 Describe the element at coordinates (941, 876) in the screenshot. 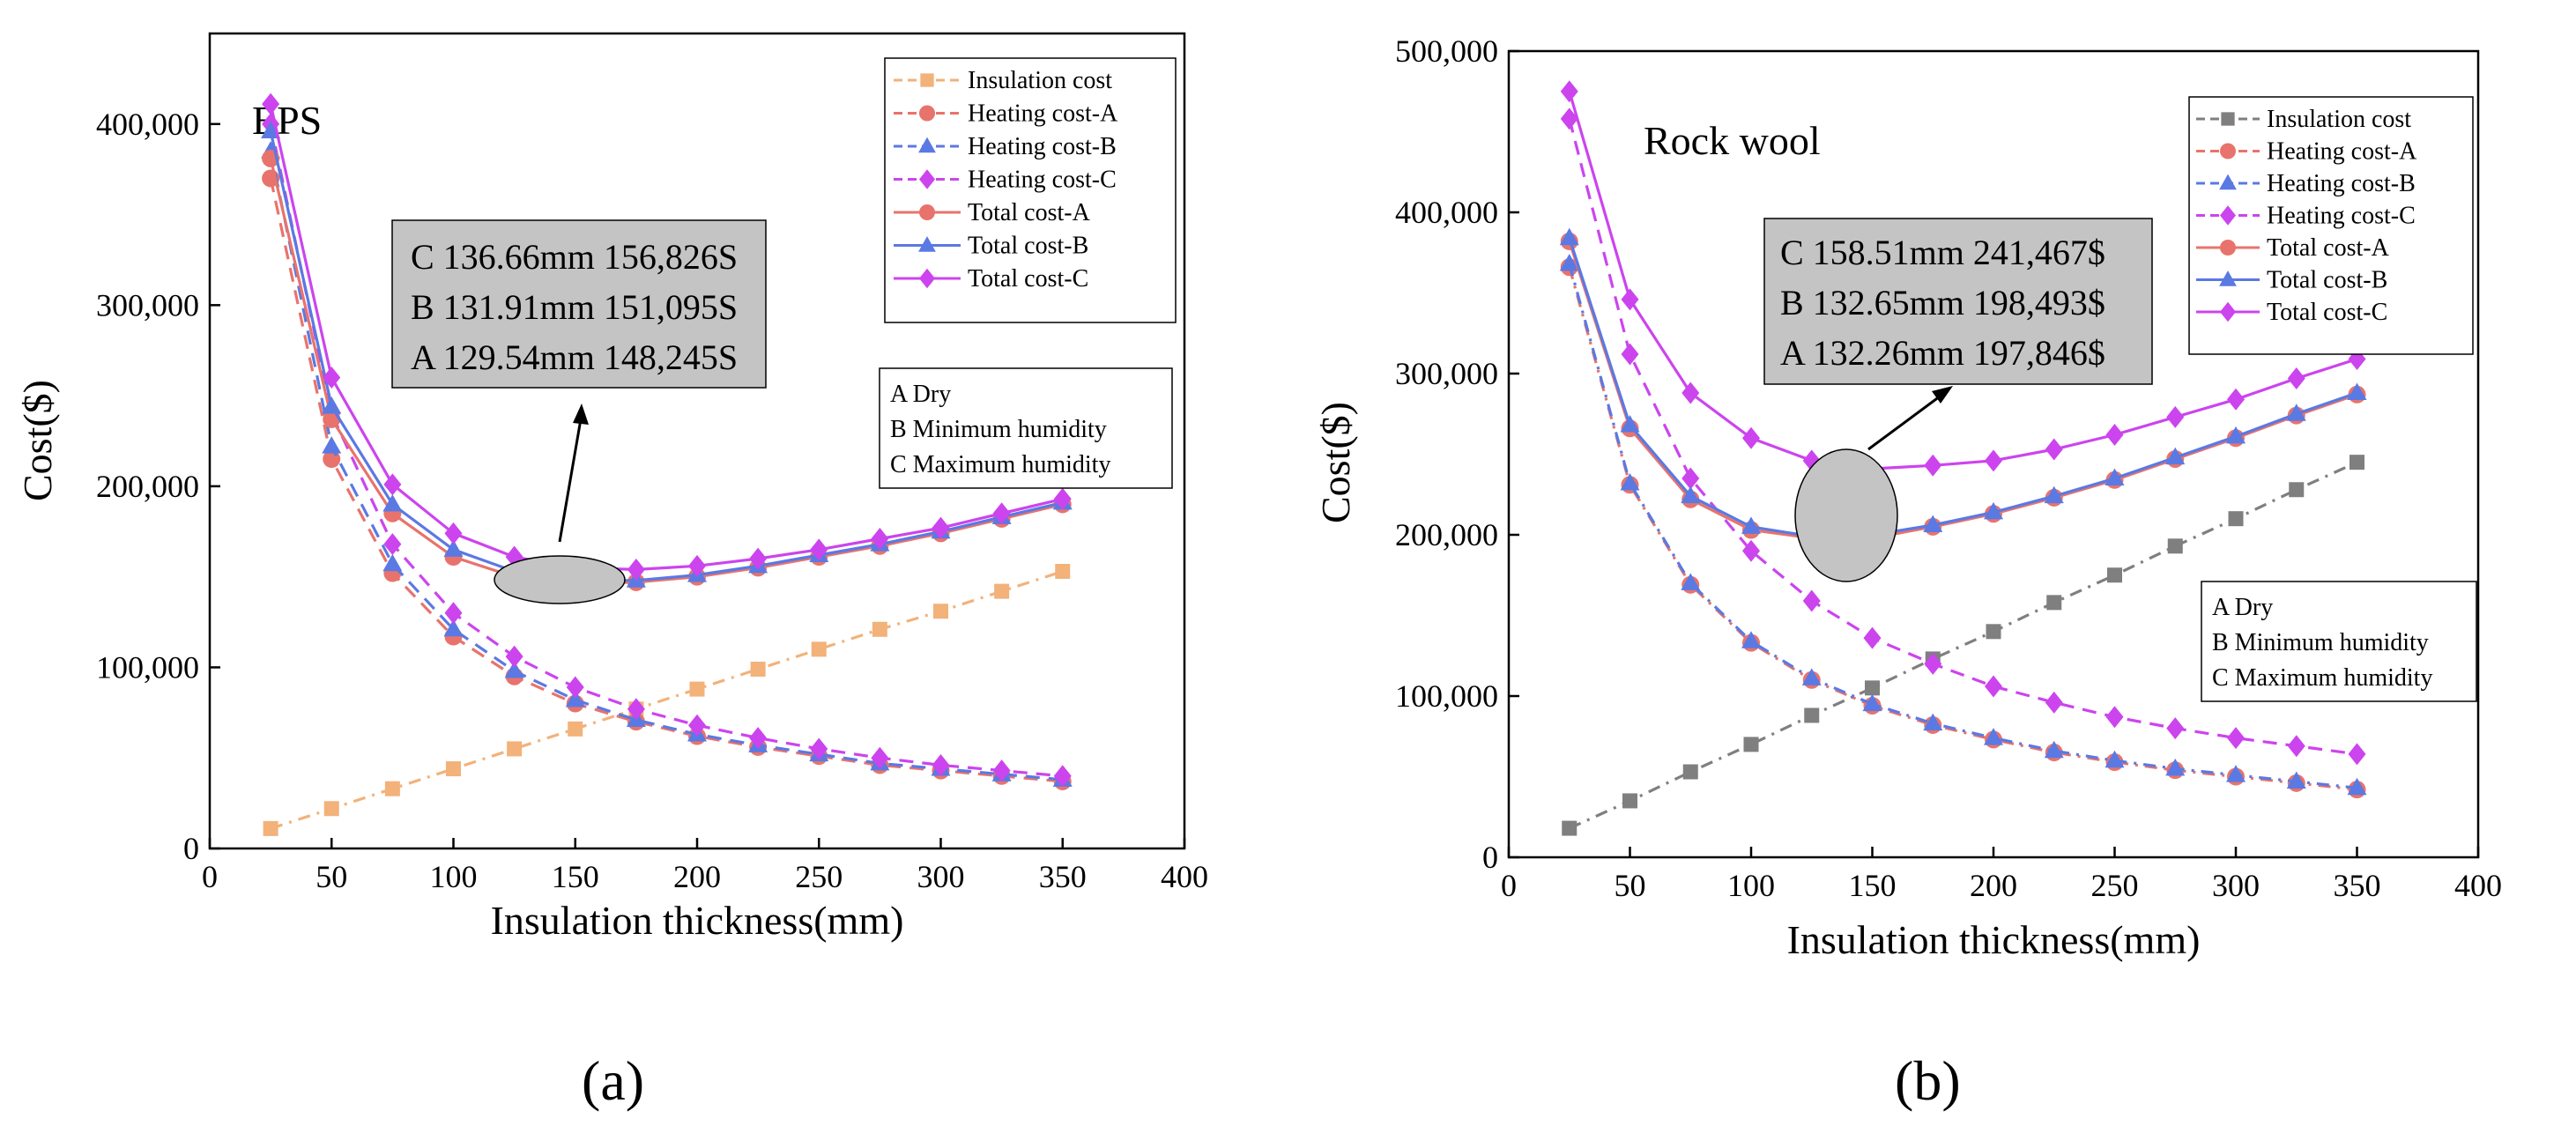

I see `x-tick-label: 300` at that location.